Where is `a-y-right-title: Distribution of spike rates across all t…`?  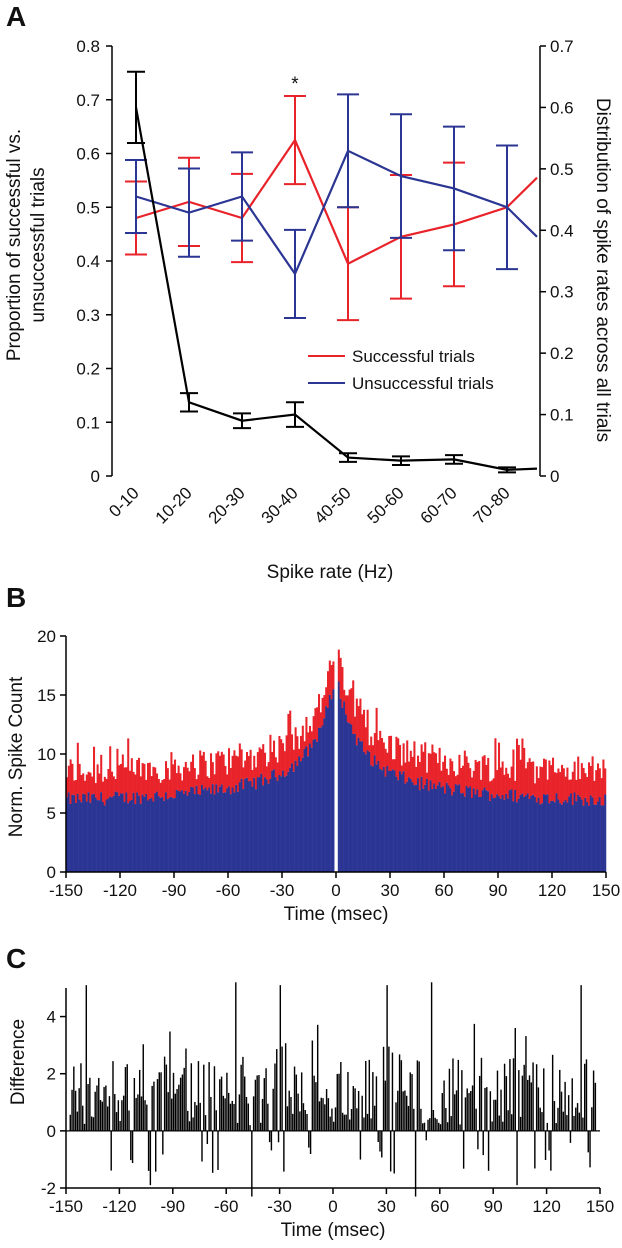
a-y-right-title: Distribution of spike rates across all t… is located at coordinates (602, 270).